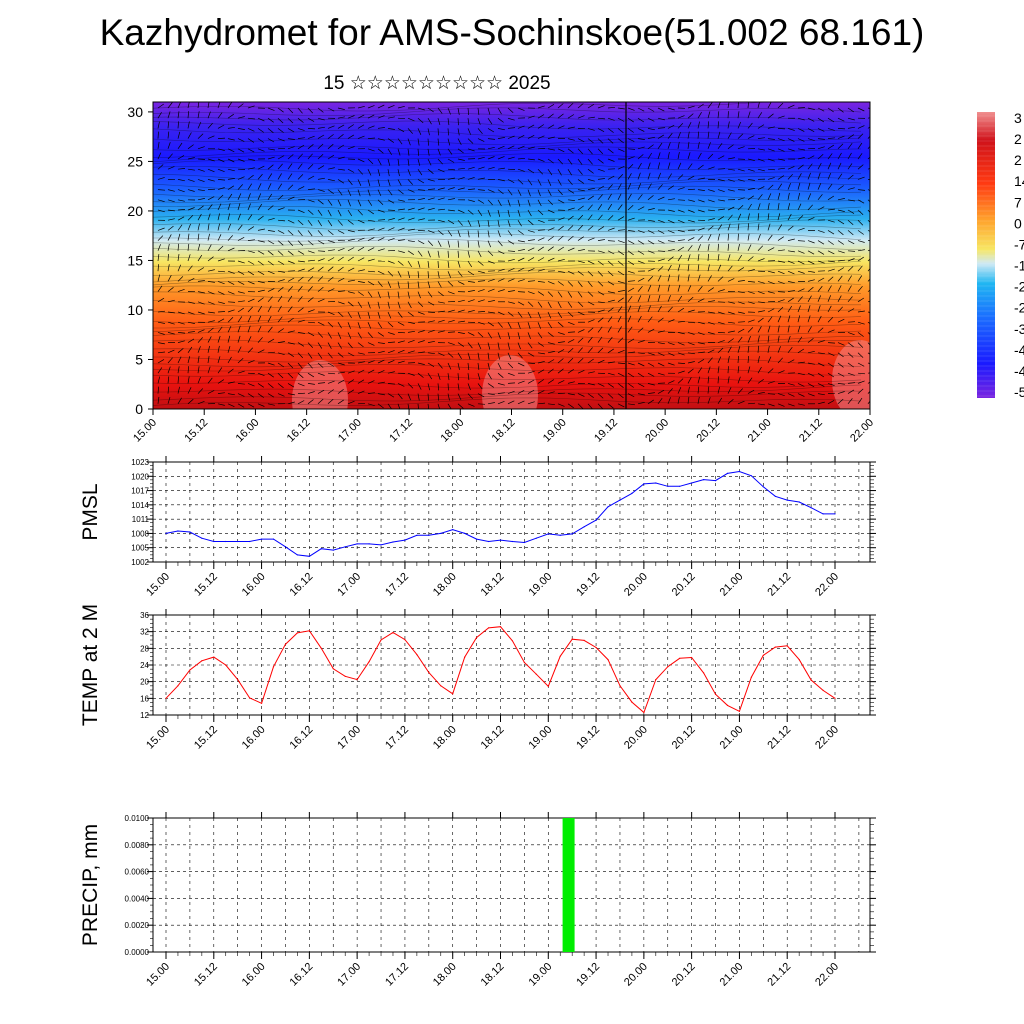 The image size is (1024, 1024). I want to click on y-tick-label: 36, so click(144, 615).